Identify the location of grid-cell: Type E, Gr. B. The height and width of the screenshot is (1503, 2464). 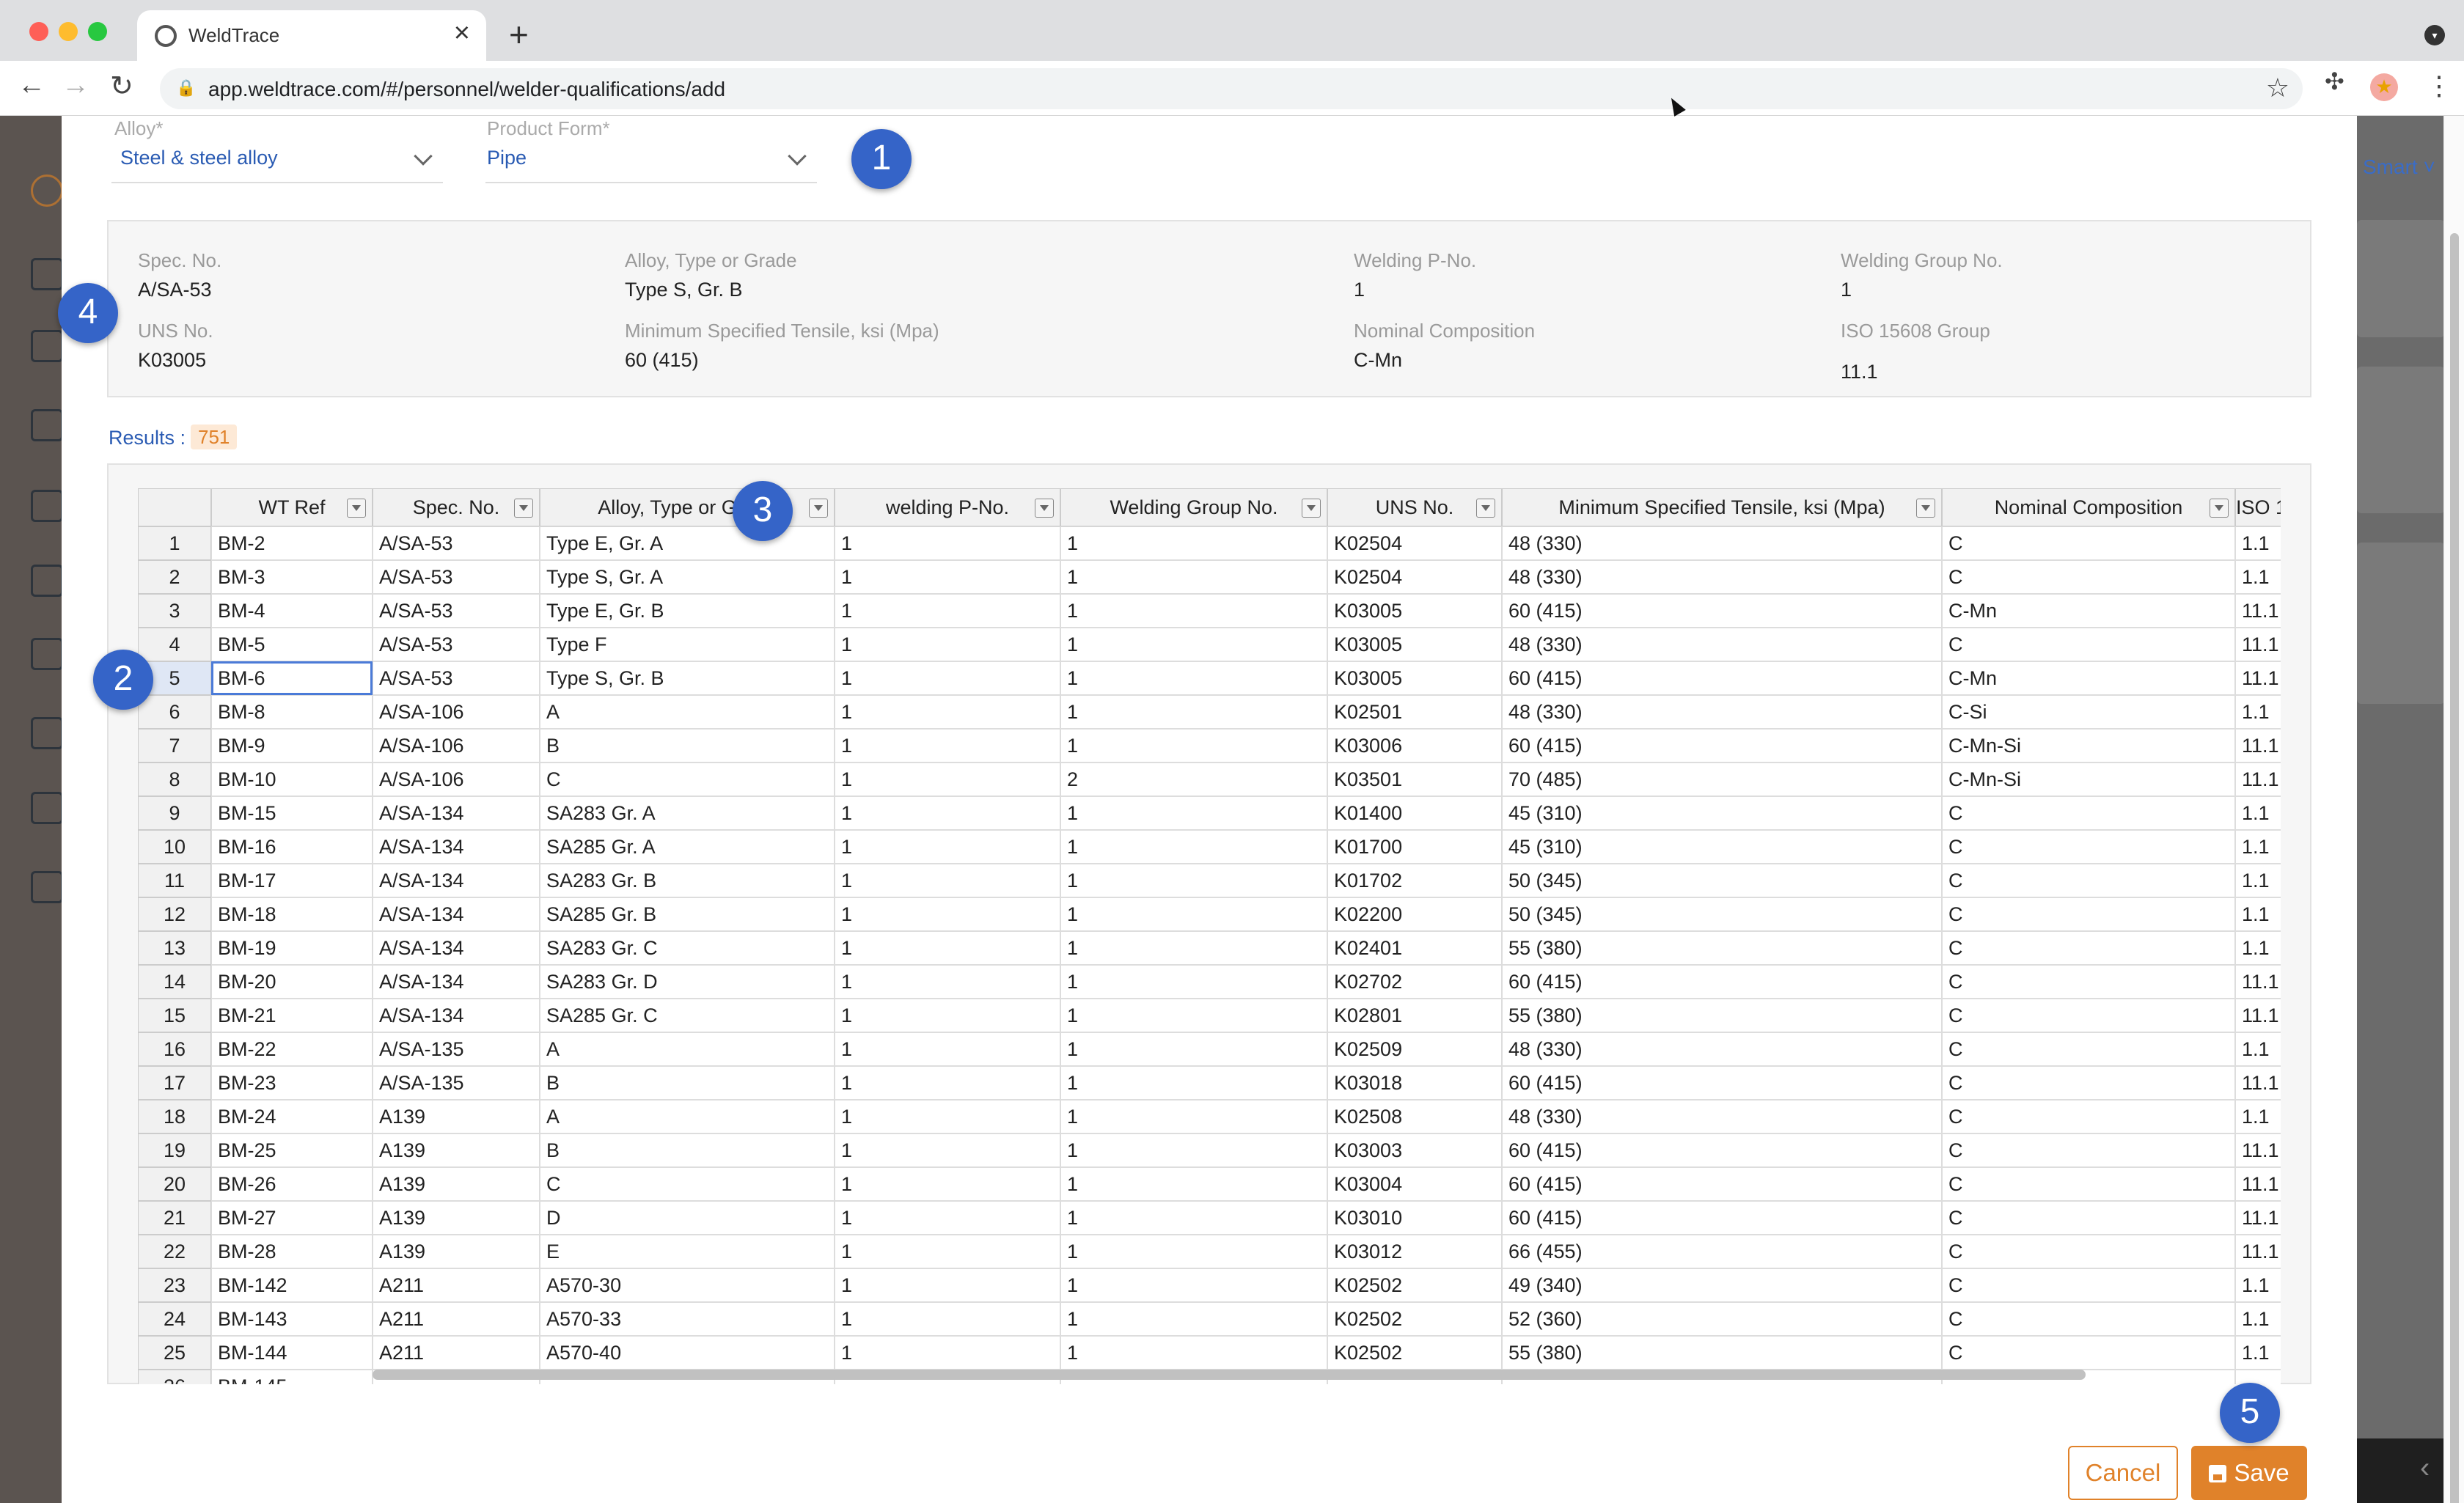
(687, 611).